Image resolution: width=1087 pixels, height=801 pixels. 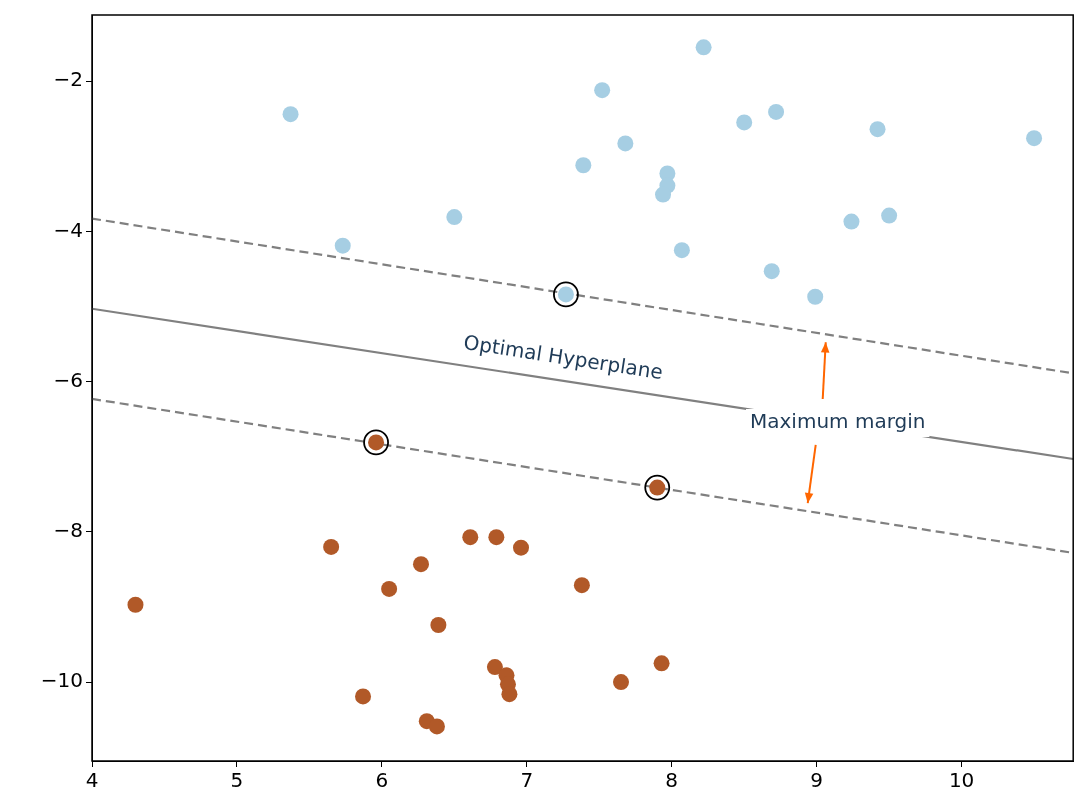 I want to click on annotation: Maximum margin, so click(x=837, y=421).